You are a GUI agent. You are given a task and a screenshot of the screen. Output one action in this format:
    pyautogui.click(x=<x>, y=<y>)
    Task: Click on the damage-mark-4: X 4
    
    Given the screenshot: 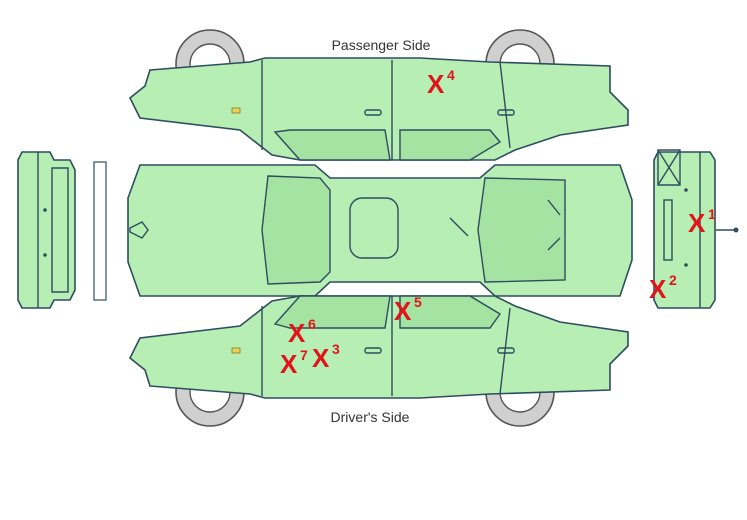 What is the action you would take?
    pyautogui.click(x=441, y=83)
    